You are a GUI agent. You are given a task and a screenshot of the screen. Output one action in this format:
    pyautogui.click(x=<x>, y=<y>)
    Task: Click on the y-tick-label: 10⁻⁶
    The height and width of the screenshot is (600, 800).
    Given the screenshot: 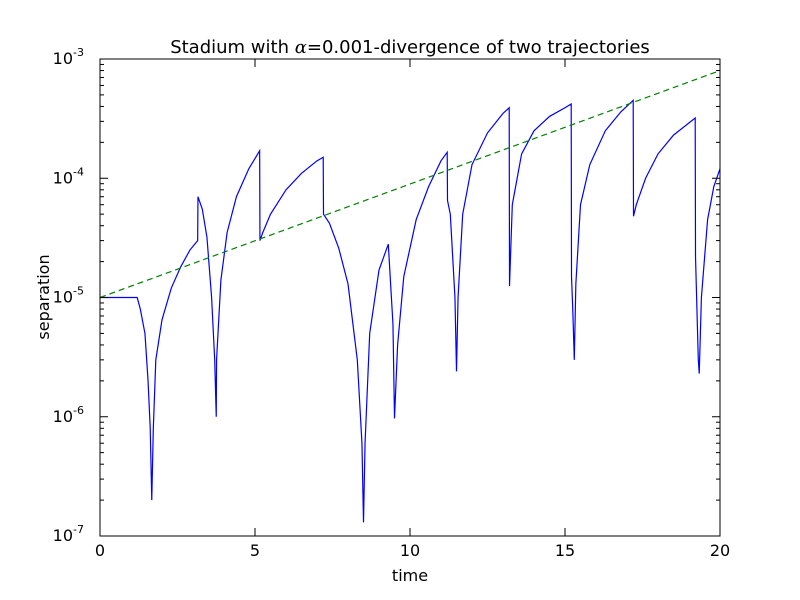 What is the action you would take?
    pyautogui.click(x=68, y=415)
    